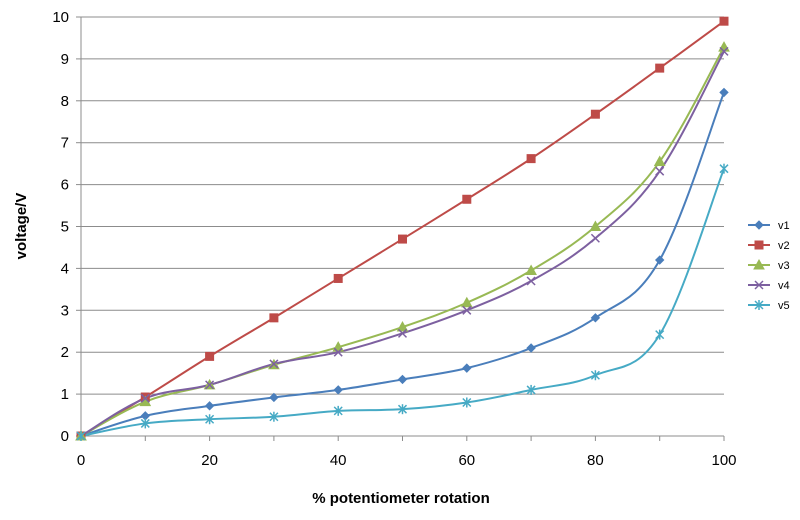 The image size is (800, 520). What do you see at coordinates (723, 460) in the screenshot?
I see `x-tick-label: 100` at bounding box center [723, 460].